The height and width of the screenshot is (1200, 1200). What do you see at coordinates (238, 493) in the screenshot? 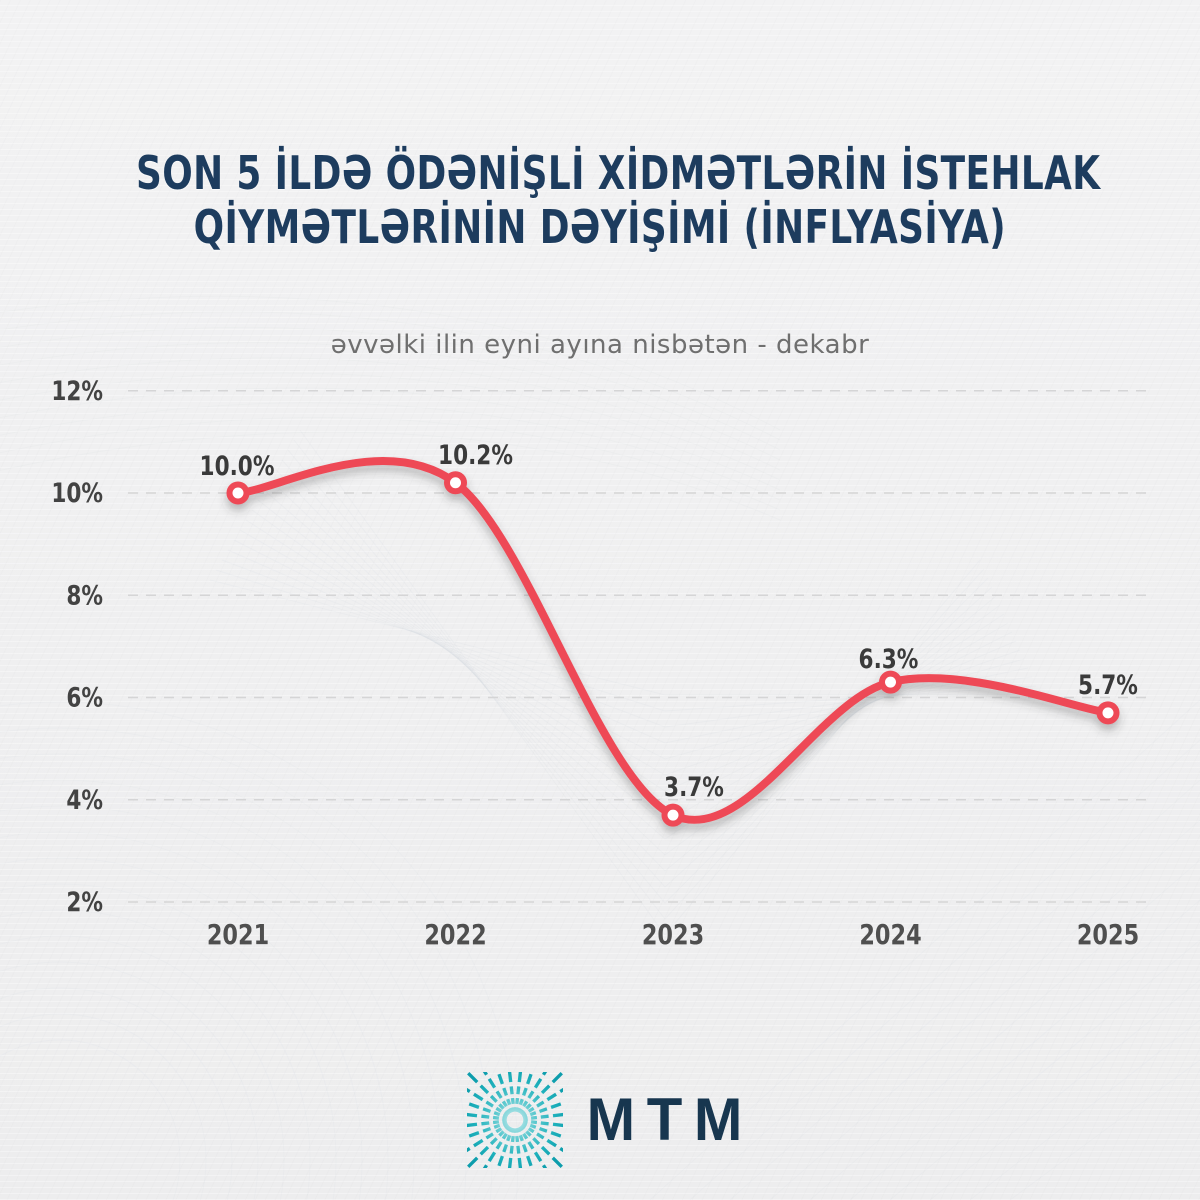
I see `data-point-marker-2021` at bounding box center [238, 493].